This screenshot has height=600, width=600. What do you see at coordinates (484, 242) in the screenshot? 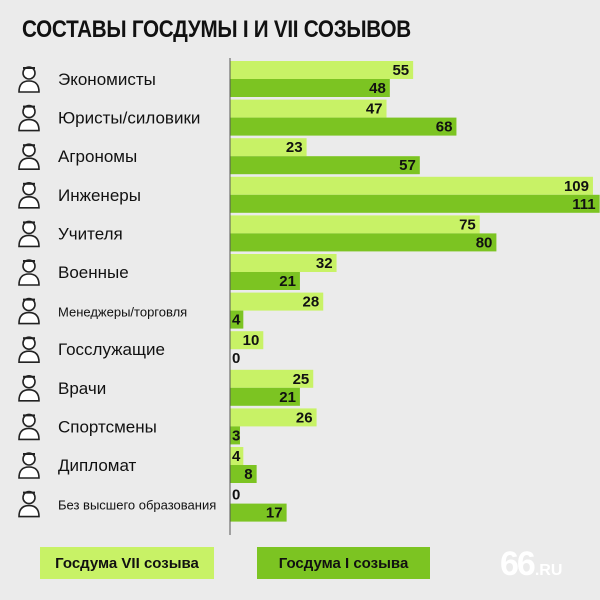
I see `value-label-i-4: 80` at bounding box center [484, 242].